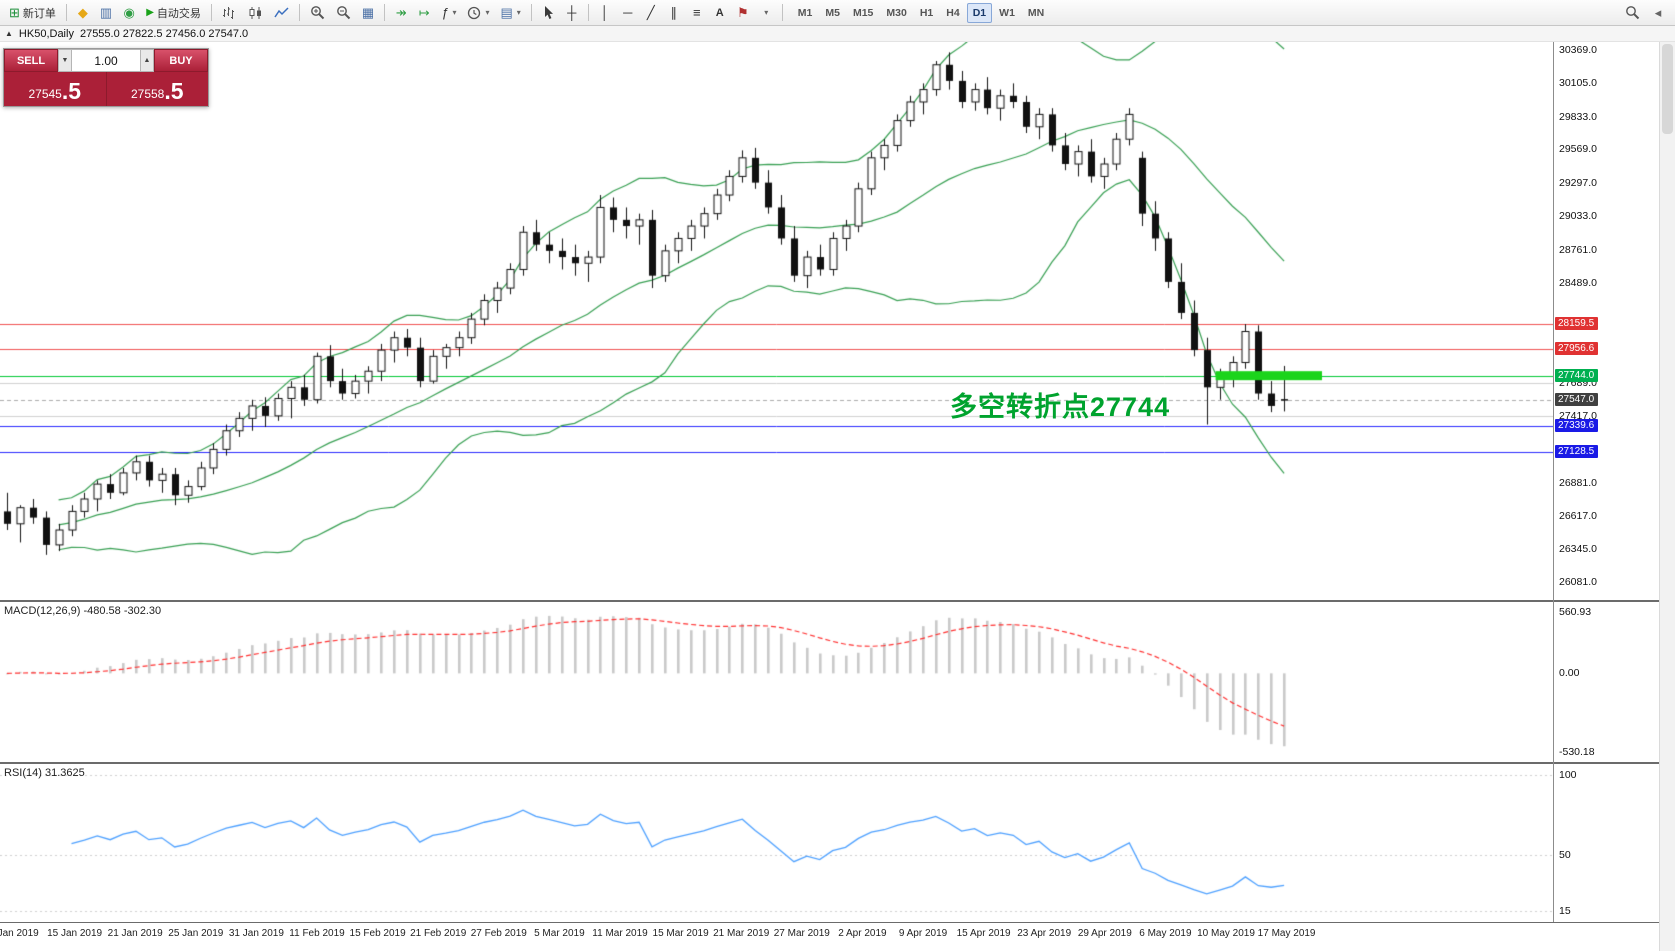 The image size is (1675, 951). Describe the element at coordinates (805, 13) in the screenshot. I see `timeframe-m1: M1` at that location.